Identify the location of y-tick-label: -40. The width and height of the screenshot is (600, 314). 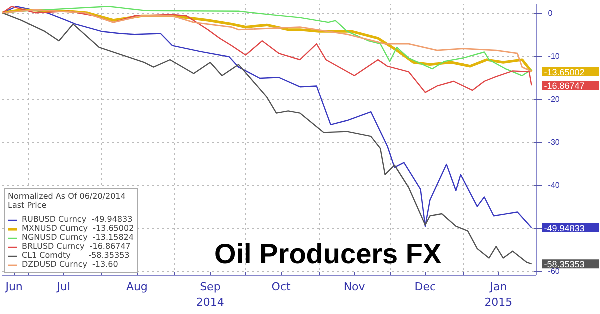
(554, 185).